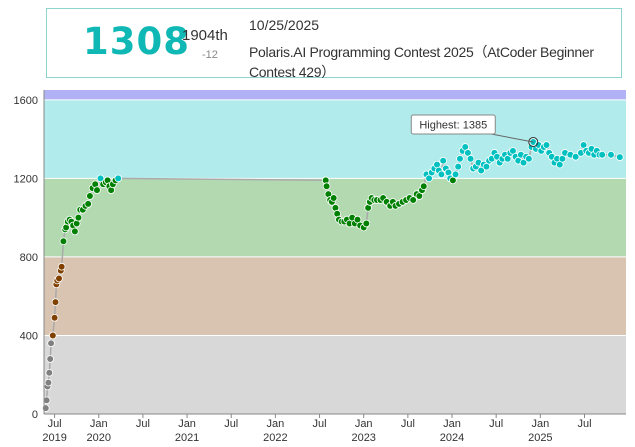 Image resolution: width=635 pixels, height=447 pixels. What do you see at coordinates (275, 438) in the screenshot?
I see `x-tick-year: 2022` at bounding box center [275, 438].